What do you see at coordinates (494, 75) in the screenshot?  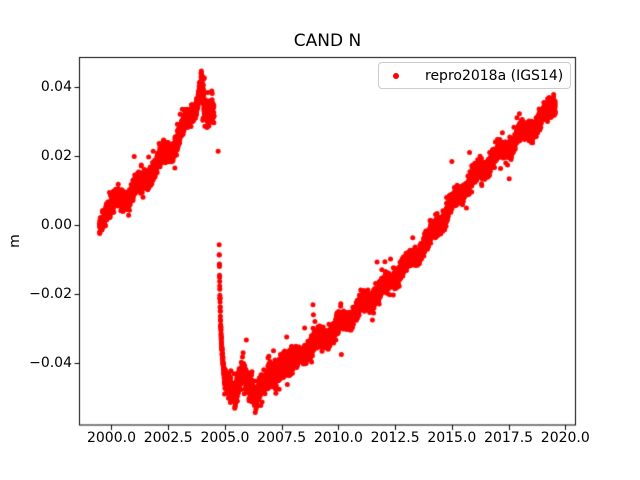 I see `legend-label: repro2018a (IGS14)` at bounding box center [494, 75].